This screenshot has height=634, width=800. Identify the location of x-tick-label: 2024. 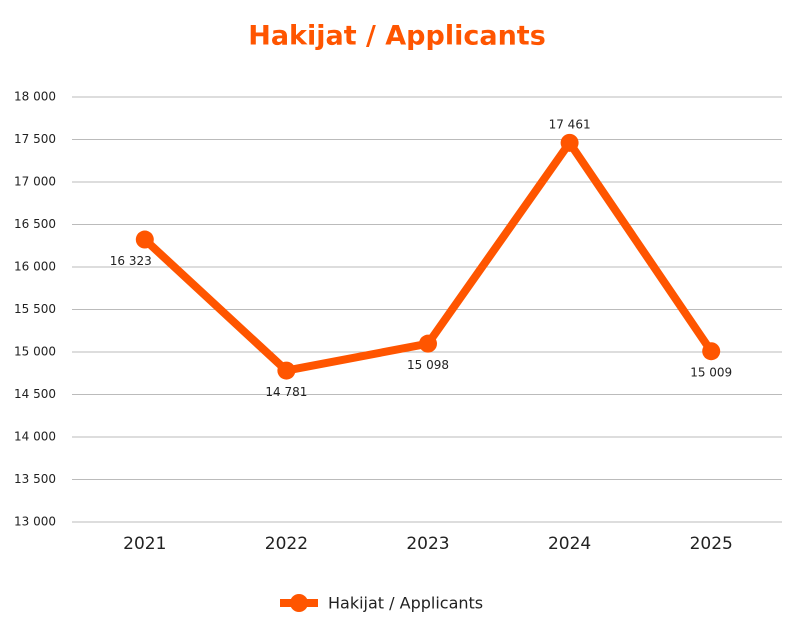
(569, 544).